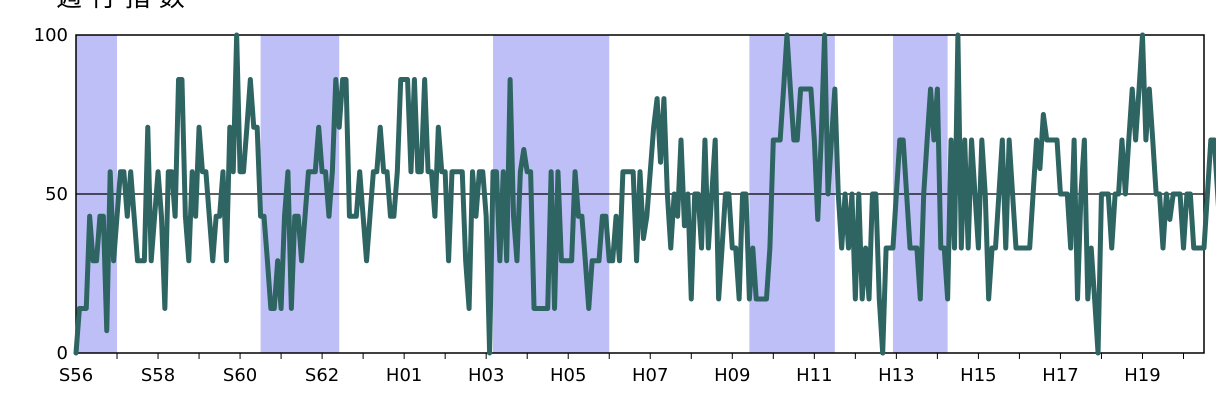 The width and height of the screenshot is (1216, 406). What do you see at coordinates (158, 375) in the screenshot?
I see `x-tick-label: S58` at bounding box center [158, 375].